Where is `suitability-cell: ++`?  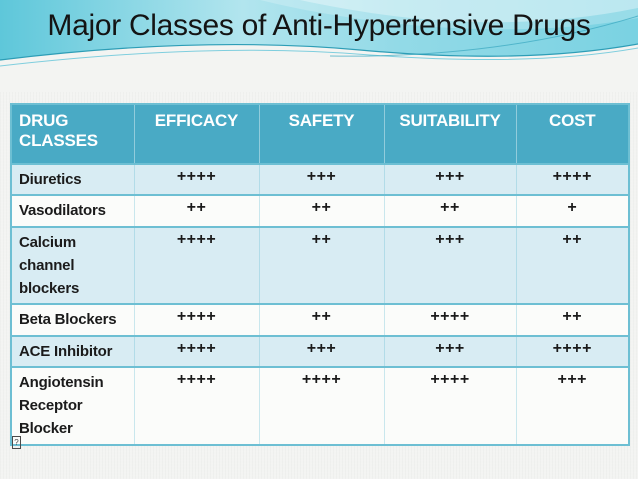 suitability-cell: ++ is located at coordinates (449, 210).